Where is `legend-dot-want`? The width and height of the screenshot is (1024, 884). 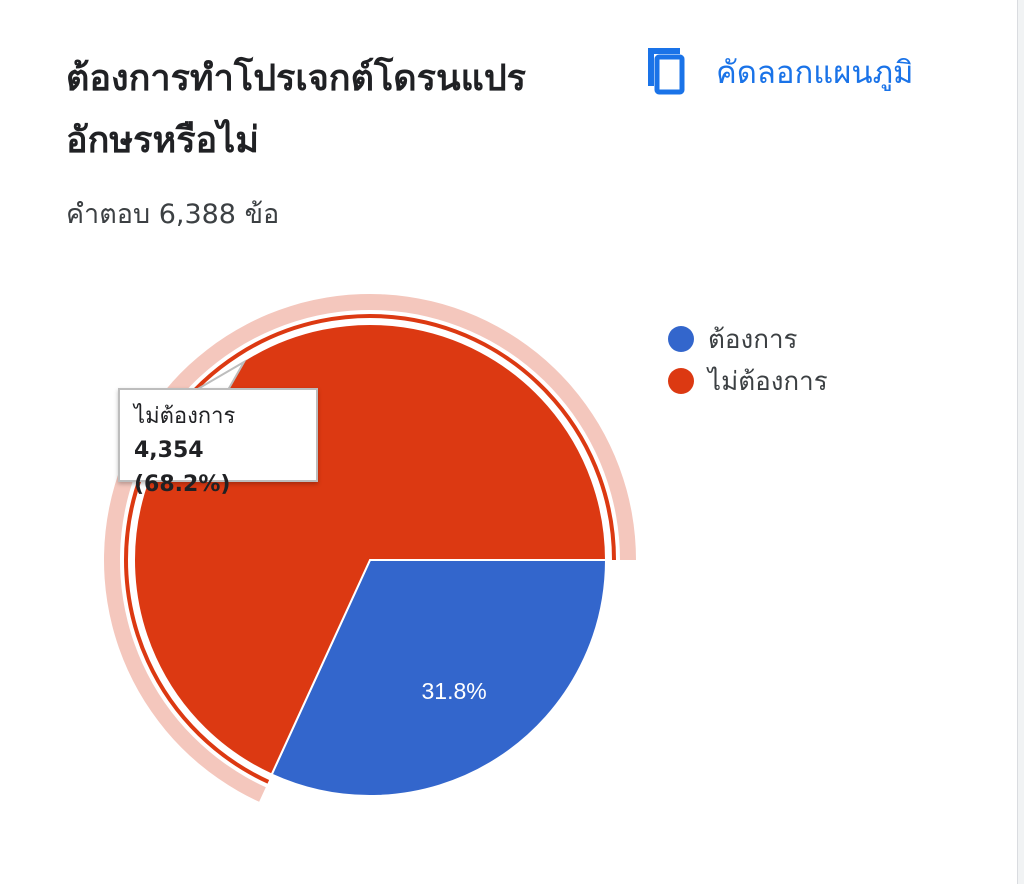
legend-dot-want is located at coordinates (681, 339).